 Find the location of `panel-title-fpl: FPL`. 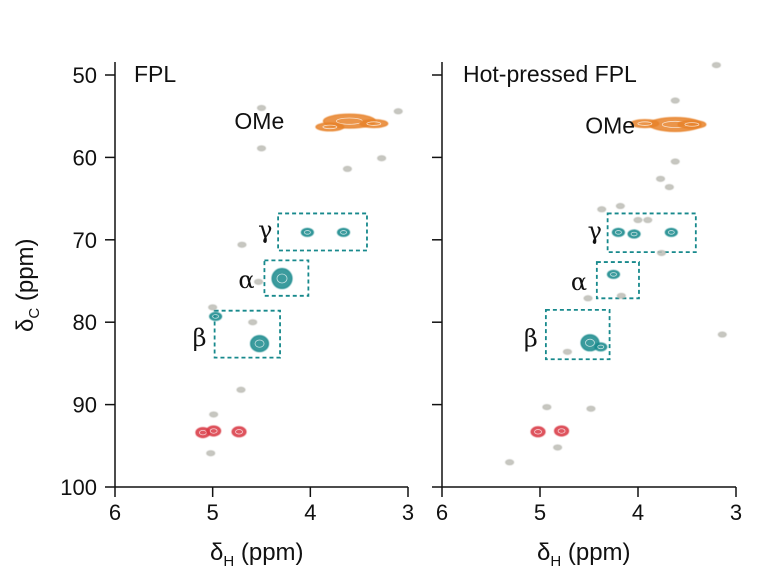

panel-title-fpl: FPL is located at coordinates (155, 74).